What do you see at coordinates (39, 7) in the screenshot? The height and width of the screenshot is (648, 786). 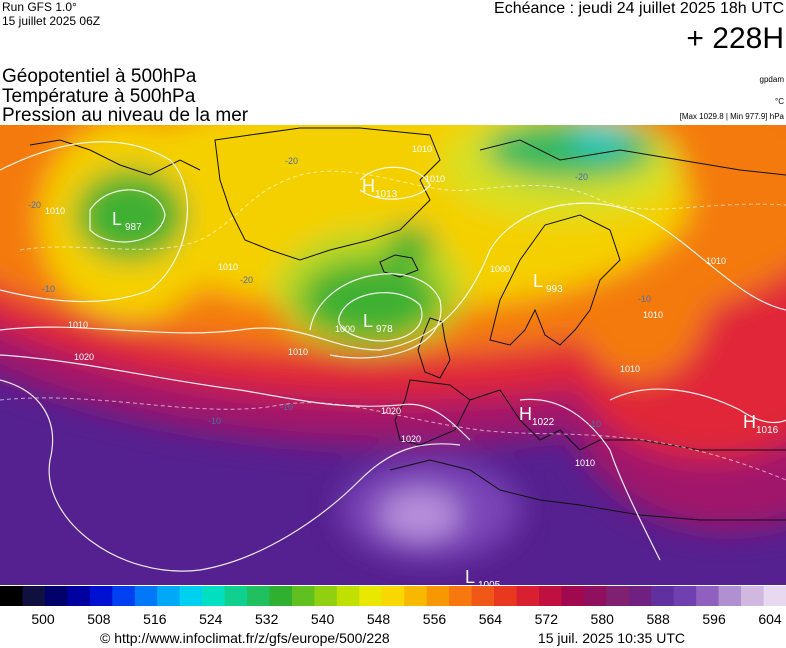 I see `run-label: Run GFS 1.0°` at bounding box center [39, 7].